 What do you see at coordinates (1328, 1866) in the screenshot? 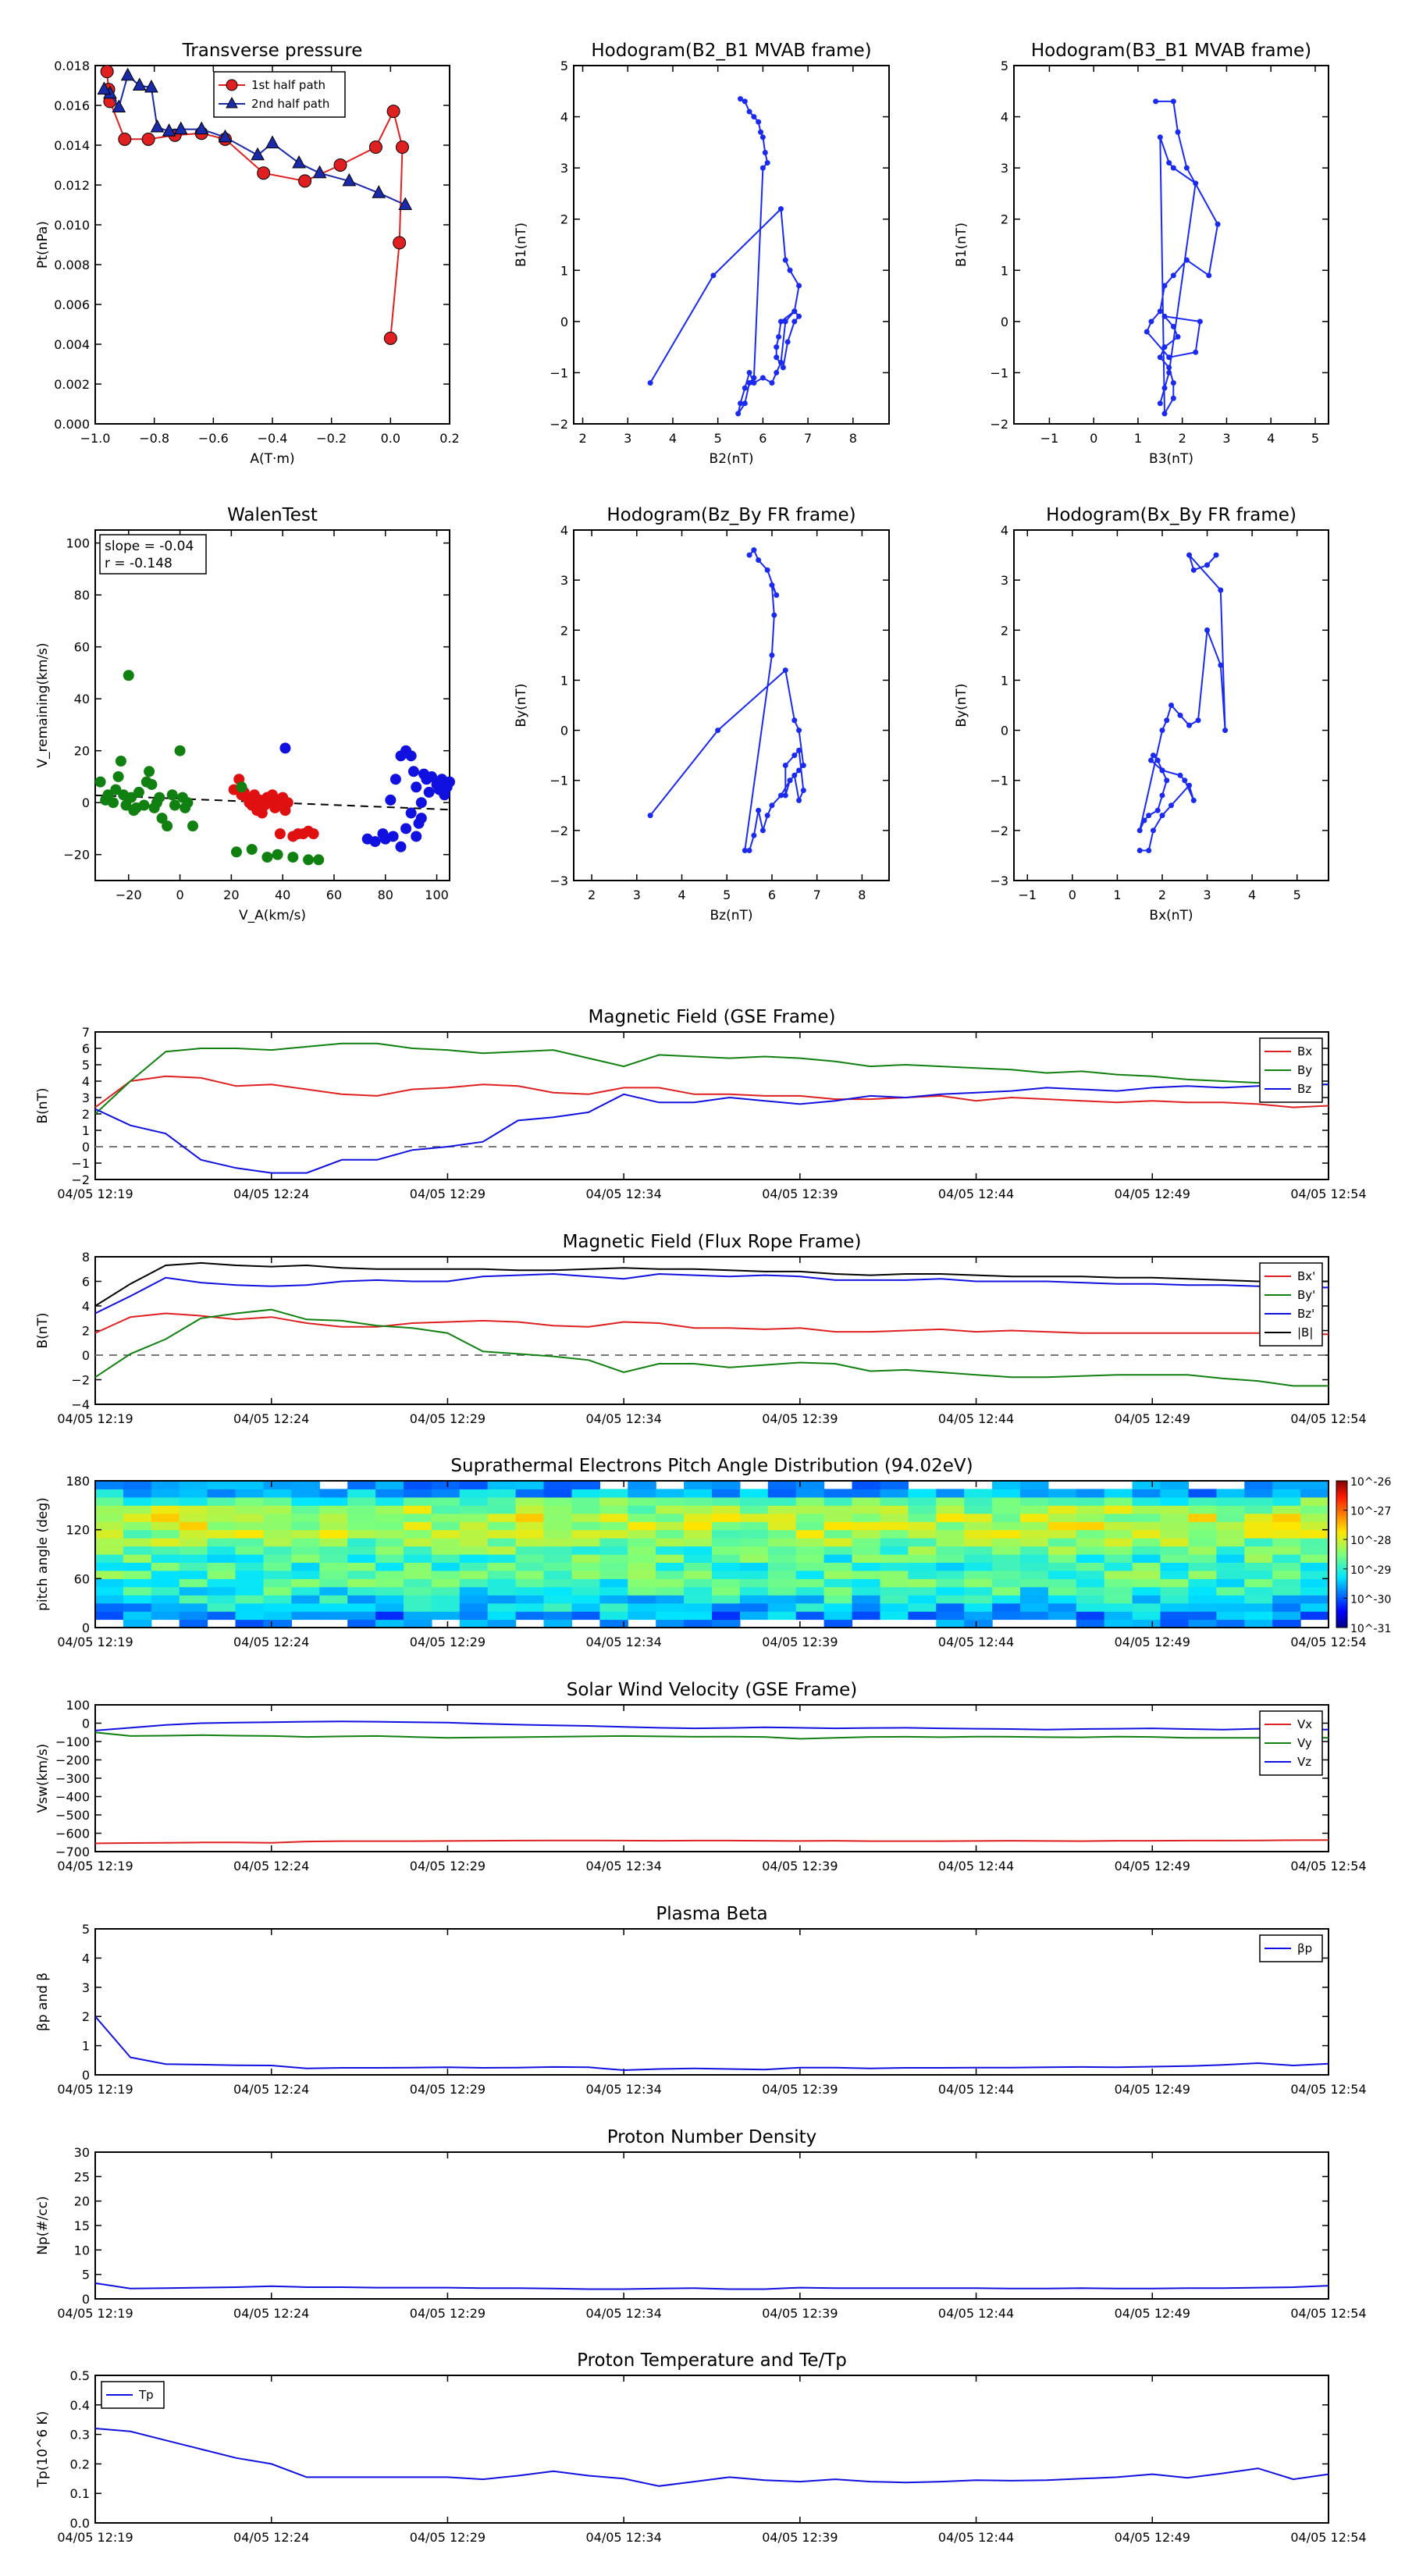
I see `x-tick-label: 04/05 12:54` at bounding box center [1328, 1866].